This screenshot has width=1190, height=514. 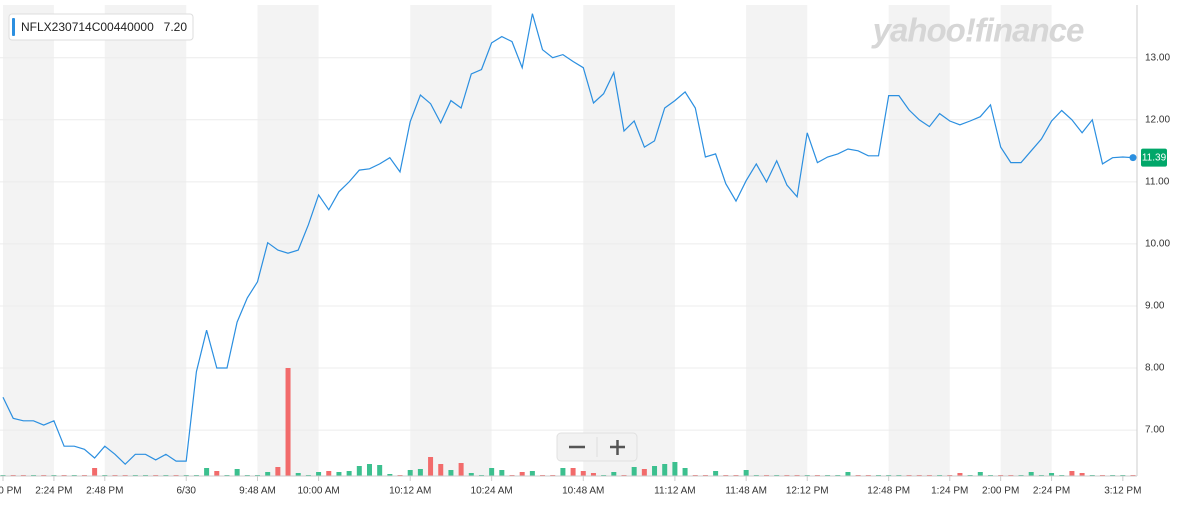 I want to click on y-tick-label: 7.00, so click(x=1155, y=430).